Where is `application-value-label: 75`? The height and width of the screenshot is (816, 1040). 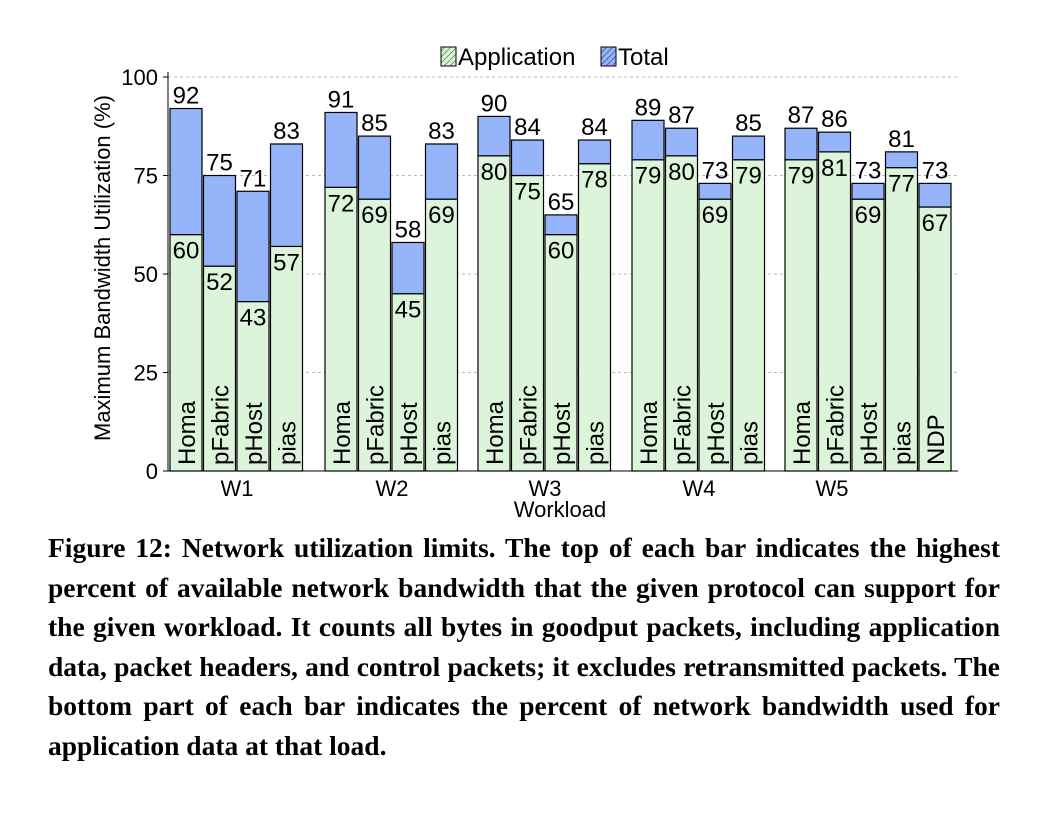 application-value-label: 75 is located at coordinates (527, 192).